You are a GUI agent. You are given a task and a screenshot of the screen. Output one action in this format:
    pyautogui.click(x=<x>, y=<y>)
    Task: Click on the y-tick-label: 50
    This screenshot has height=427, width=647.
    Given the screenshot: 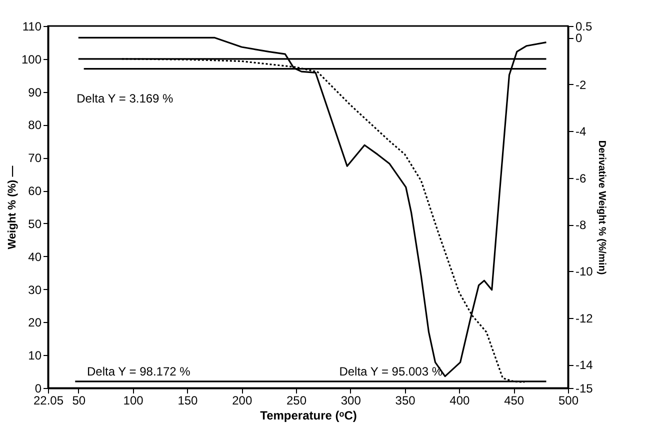 What is the action you would take?
    pyautogui.click(x=35, y=223)
    